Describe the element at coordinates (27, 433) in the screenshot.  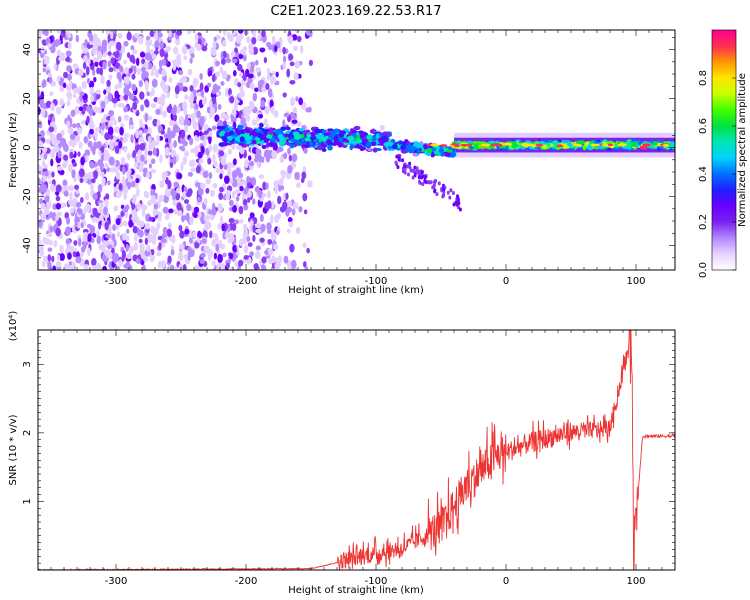
I see `y-tick-label: 2` at that location.